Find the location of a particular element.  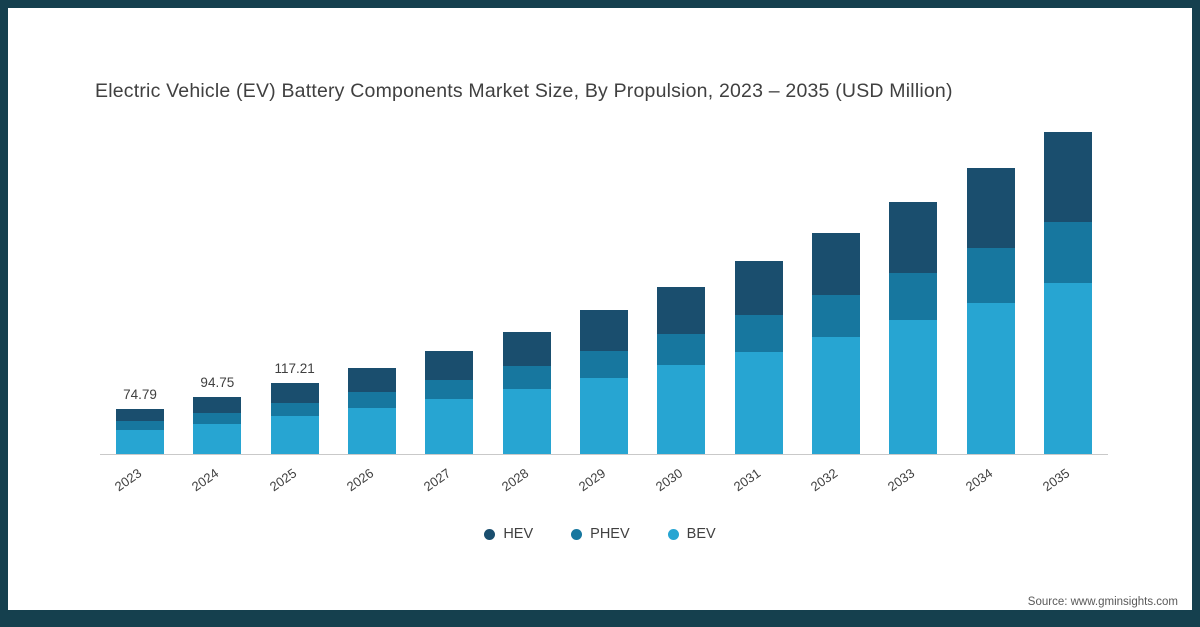

bar-segment-bev-2025 is located at coordinates (294, 435).